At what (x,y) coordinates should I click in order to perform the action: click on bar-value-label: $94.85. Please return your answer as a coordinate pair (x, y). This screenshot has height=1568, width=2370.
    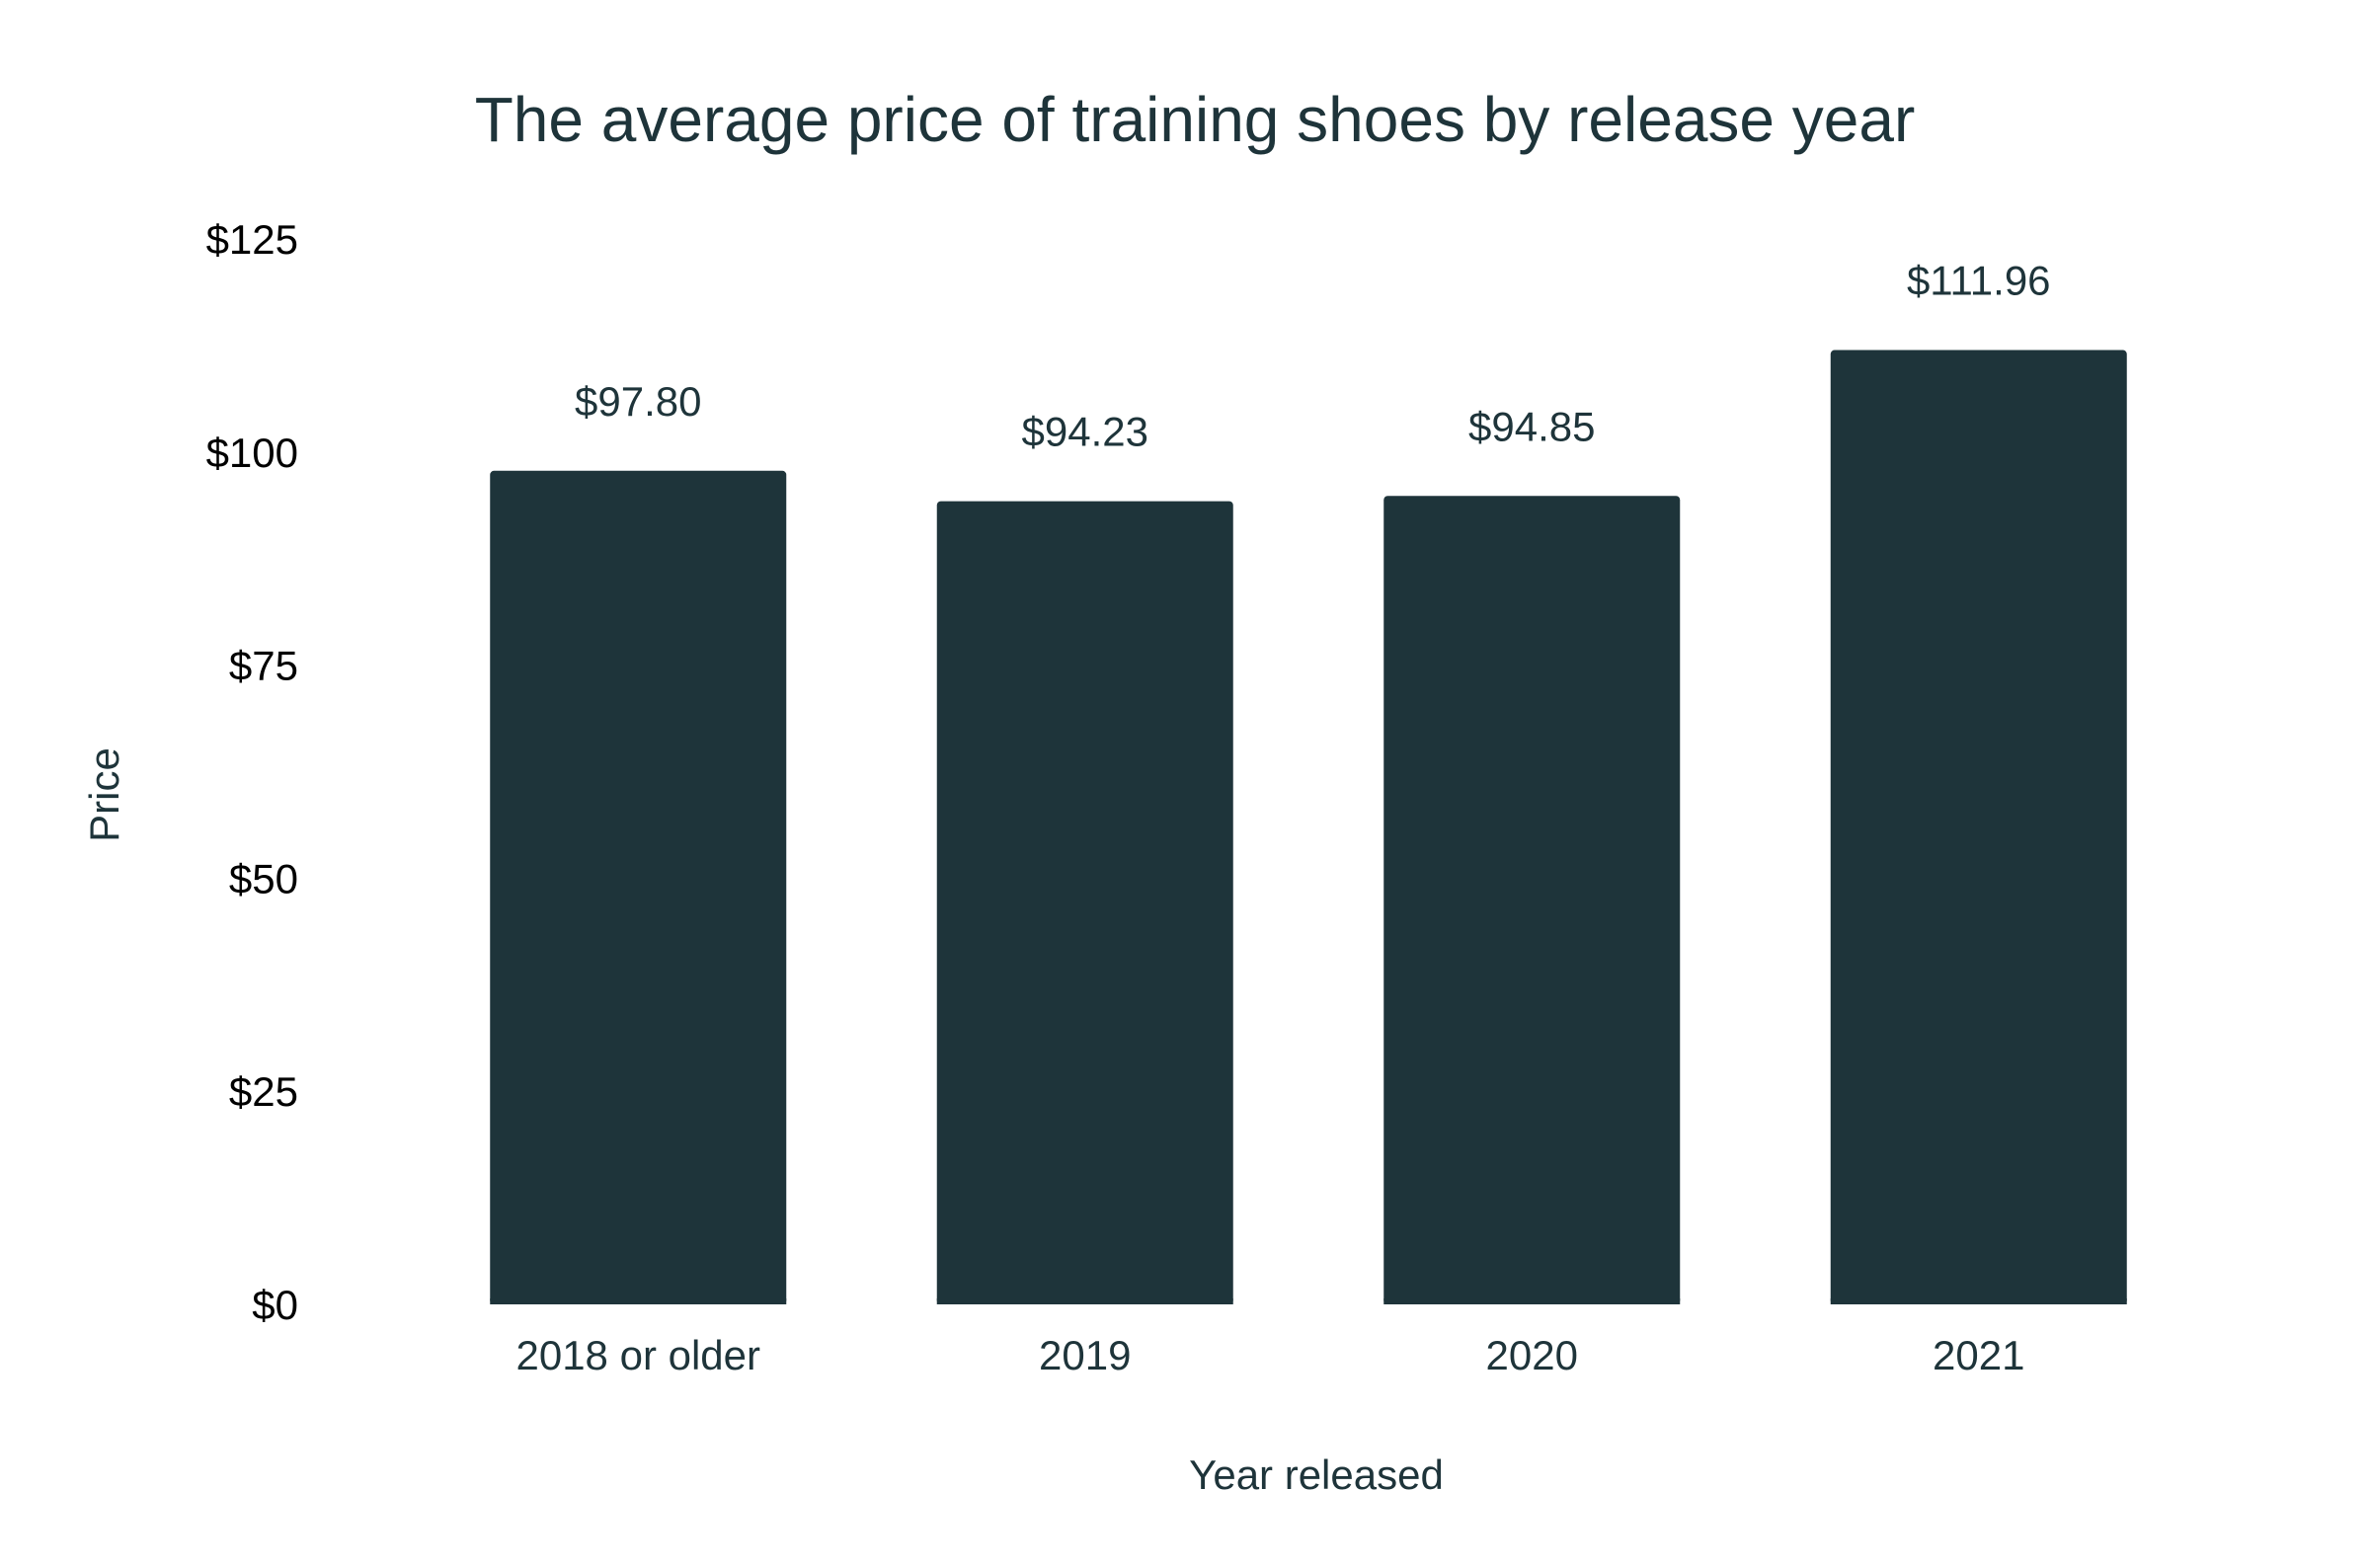
    Looking at the image, I should click on (1532, 426).